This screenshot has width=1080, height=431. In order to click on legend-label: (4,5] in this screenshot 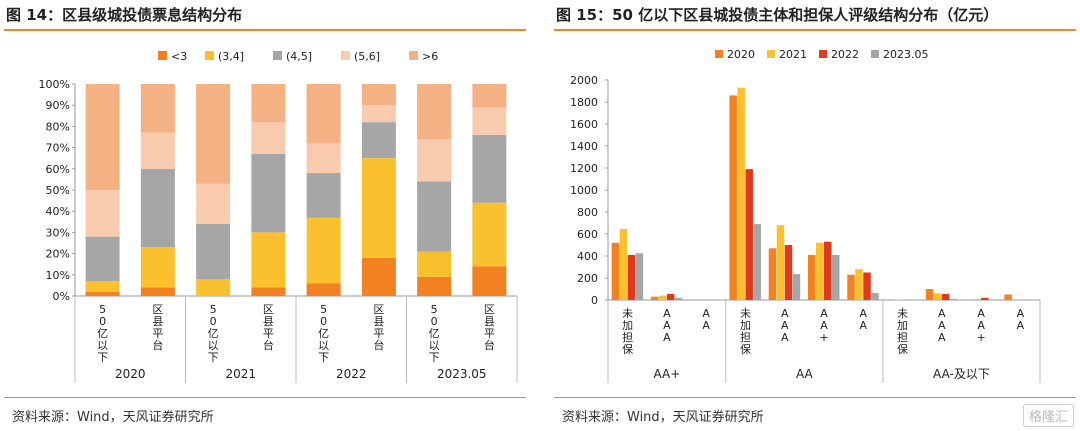, I will do `click(299, 56)`.